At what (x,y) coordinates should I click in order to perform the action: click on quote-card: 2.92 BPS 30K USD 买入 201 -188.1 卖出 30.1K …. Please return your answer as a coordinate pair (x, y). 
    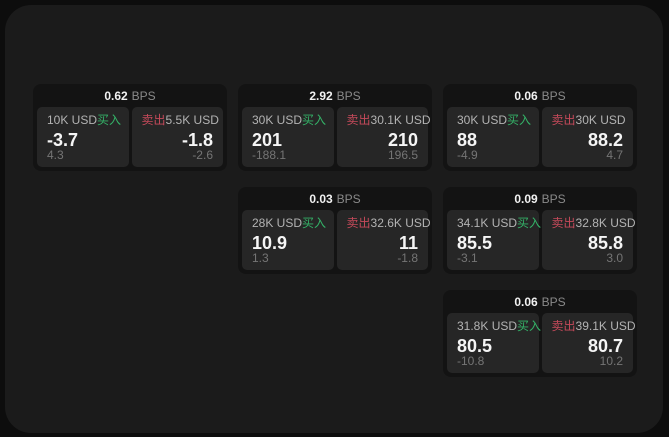
    Looking at the image, I should click on (335, 127).